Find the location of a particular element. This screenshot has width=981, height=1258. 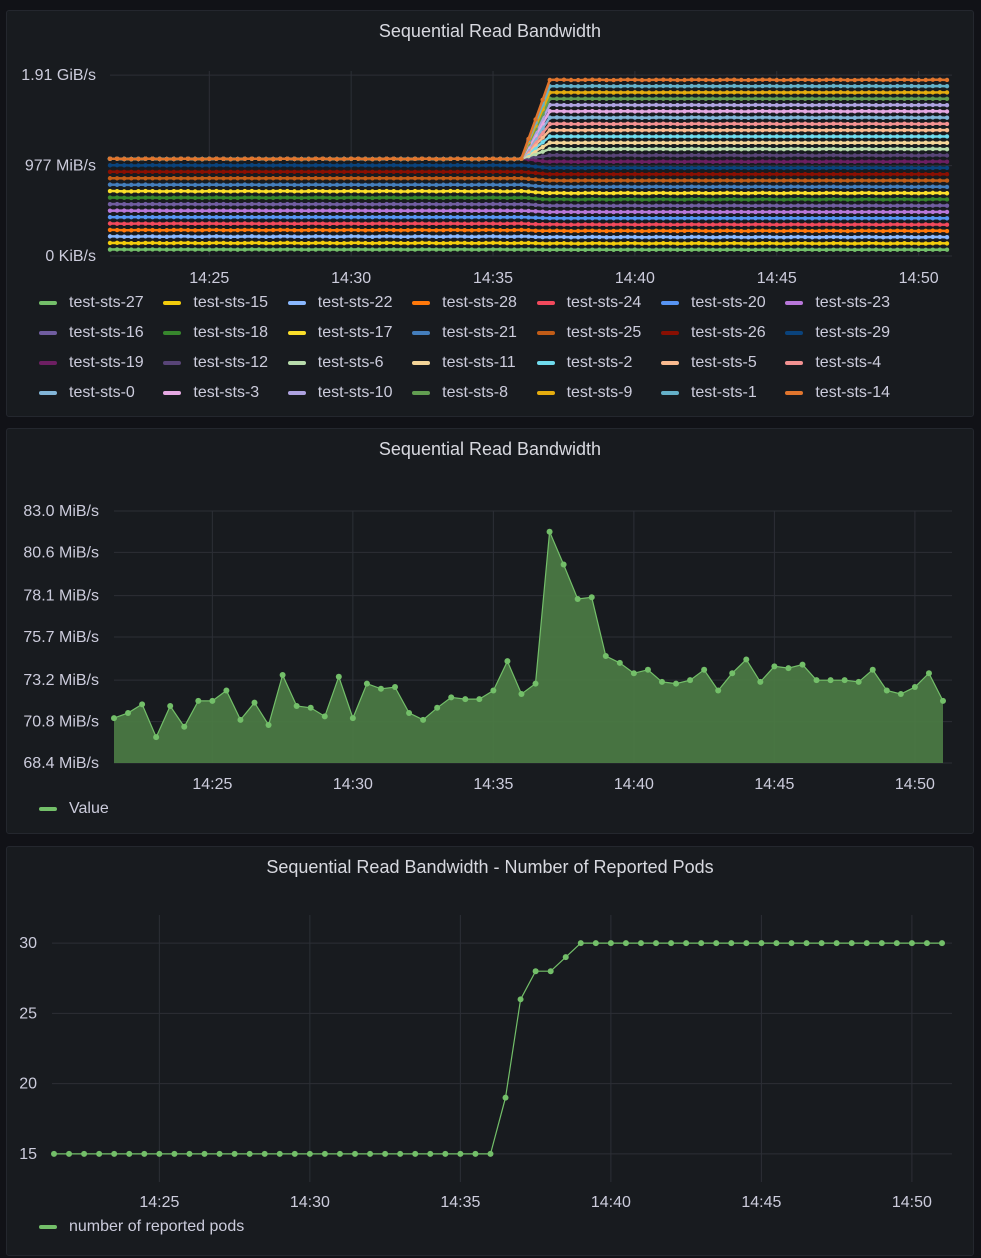

legend-item: Value is located at coordinates (74, 809).